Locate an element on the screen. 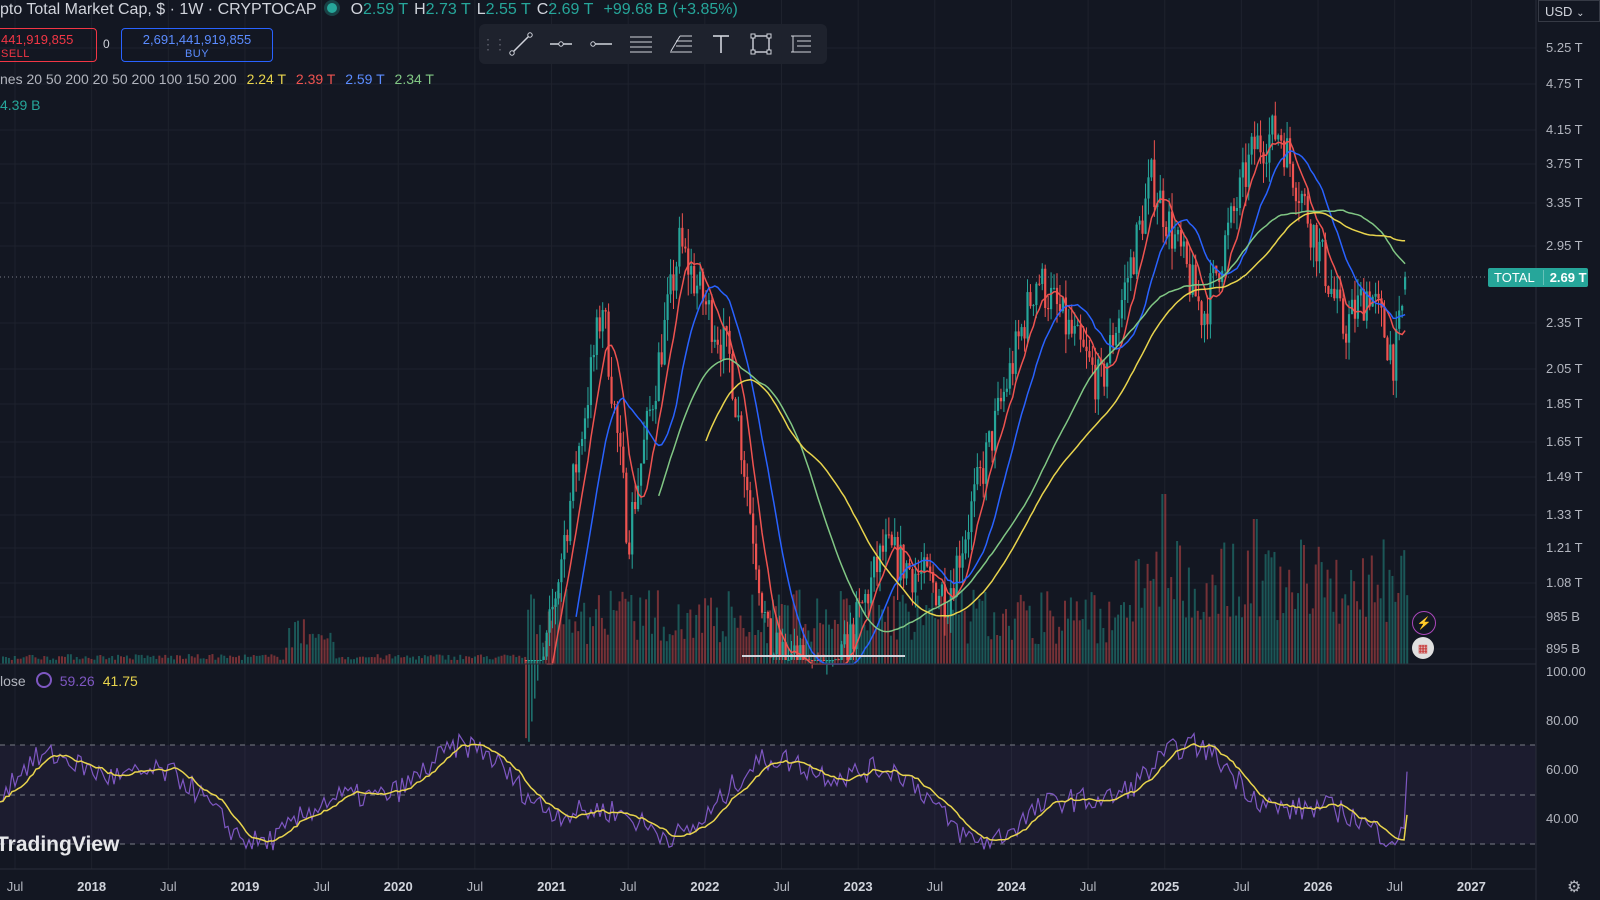  lightning-icon: ⚡ is located at coordinates (1424, 623).